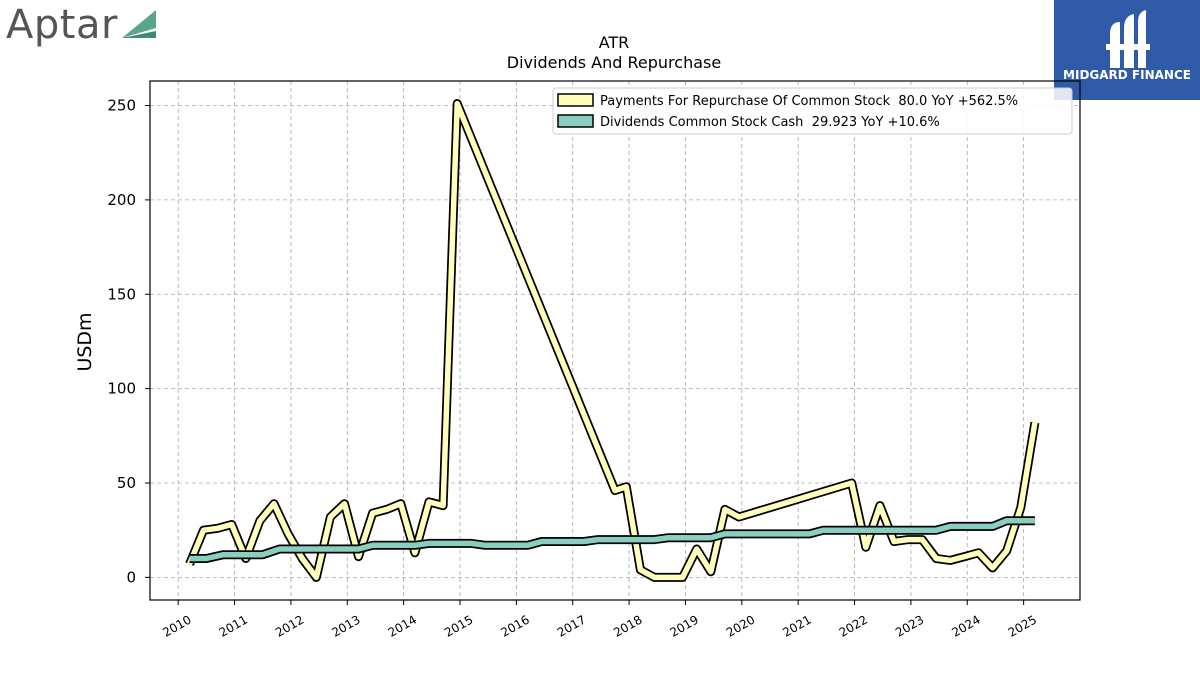 This screenshot has height=675, width=1200. Describe the element at coordinates (1128, 39) in the screenshot. I see `brand-mark-icon` at that location.